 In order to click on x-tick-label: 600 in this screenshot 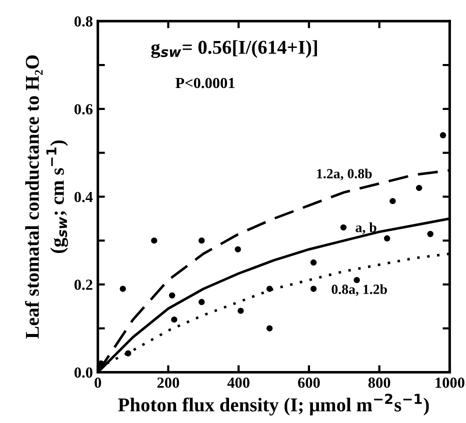, I will do `click(309, 383)`.